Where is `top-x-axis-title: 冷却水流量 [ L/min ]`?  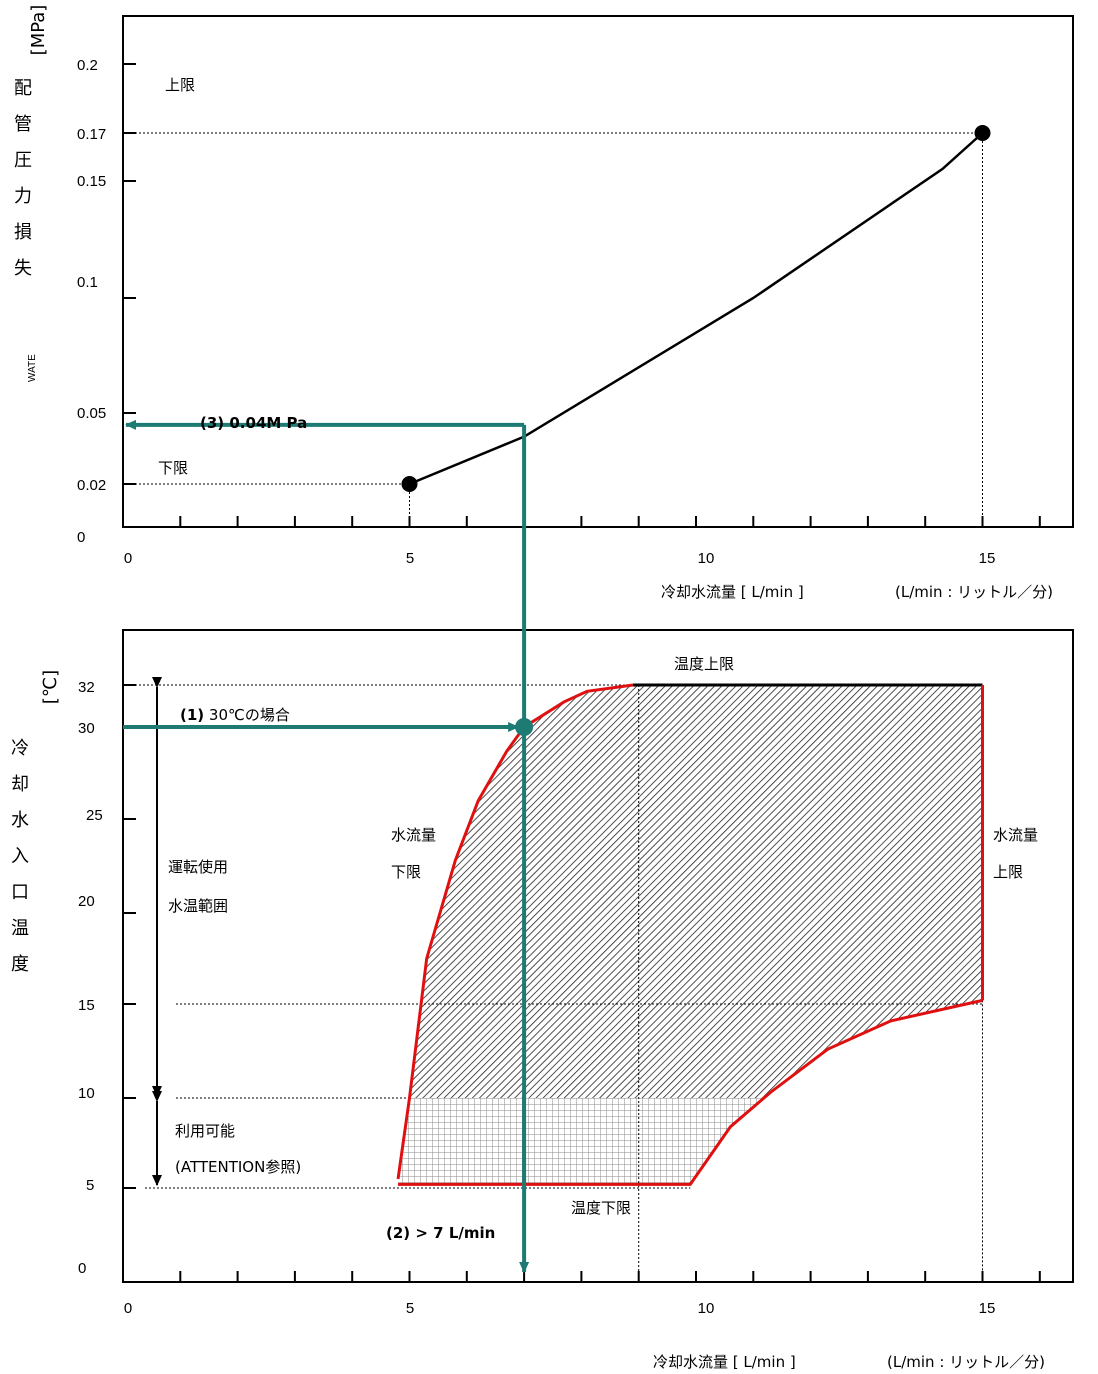
top-x-axis-title: 冷却水流量 [ L/min ] is located at coordinates (732, 592).